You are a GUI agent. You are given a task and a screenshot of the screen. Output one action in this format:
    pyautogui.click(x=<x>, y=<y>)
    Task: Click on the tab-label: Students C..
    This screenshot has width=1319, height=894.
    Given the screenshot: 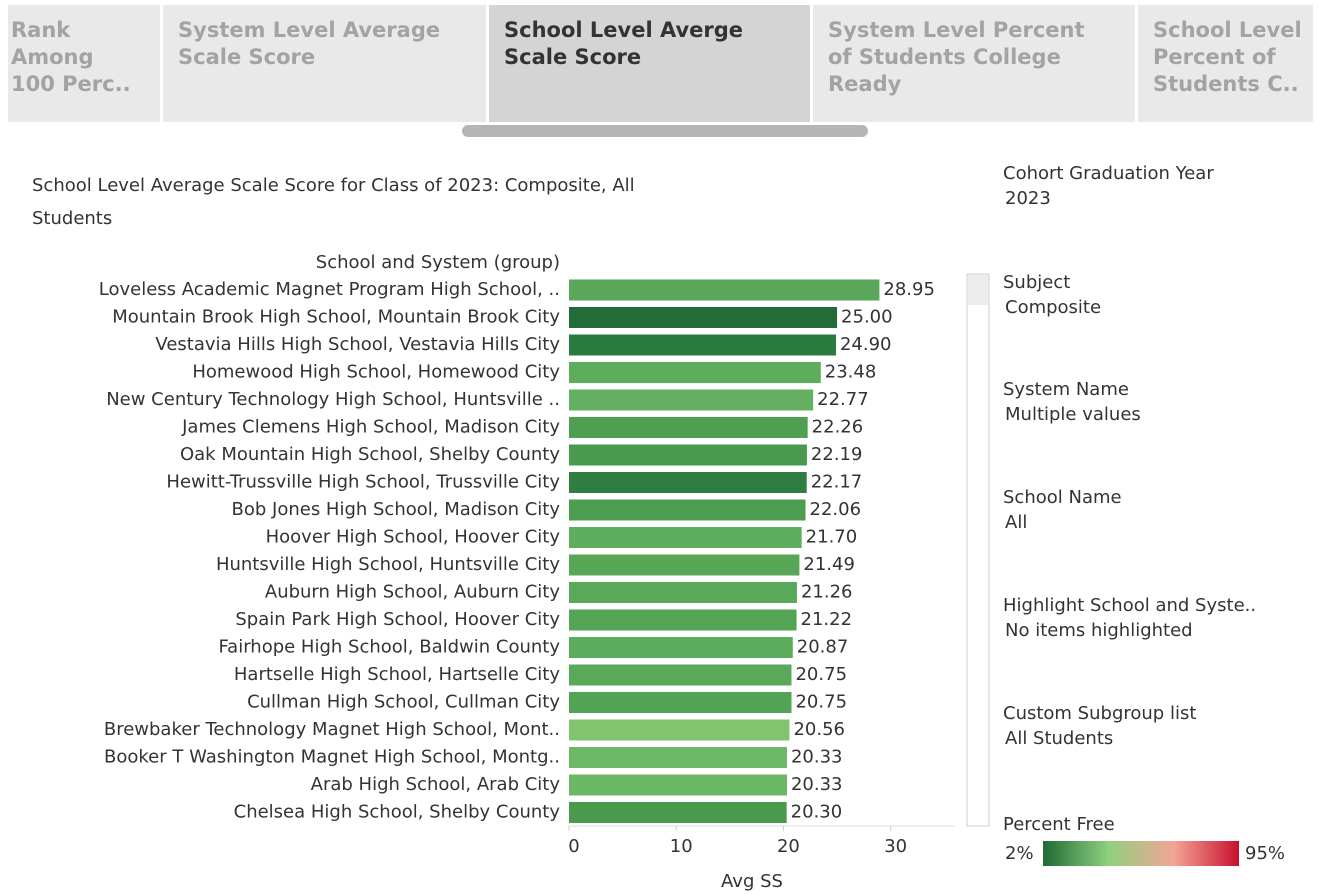 What is the action you would take?
    pyautogui.click(x=1226, y=84)
    